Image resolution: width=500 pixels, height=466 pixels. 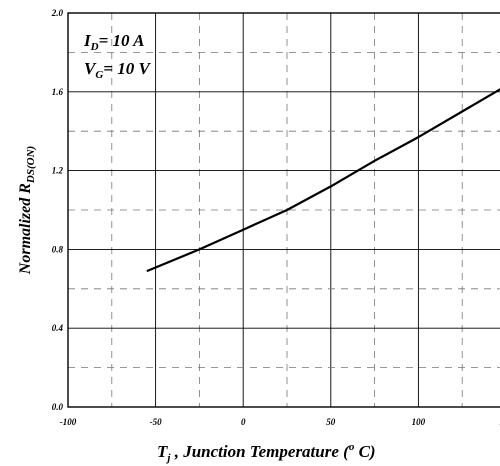 What do you see at coordinates (27, 210) in the screenshot?
I see `y-axis-label: Normalized RDS(ON)` at bounding box center [27, 210].